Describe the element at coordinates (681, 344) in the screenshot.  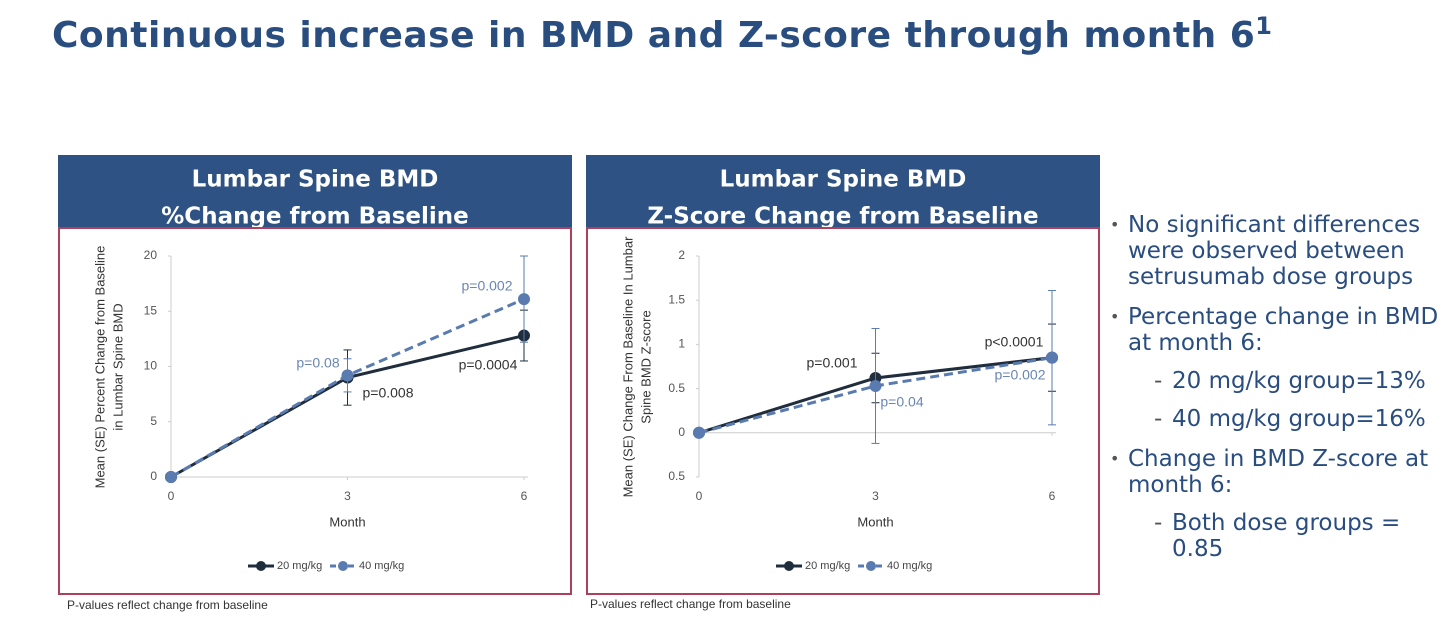
I see `y-tick-label: 1` at that location.